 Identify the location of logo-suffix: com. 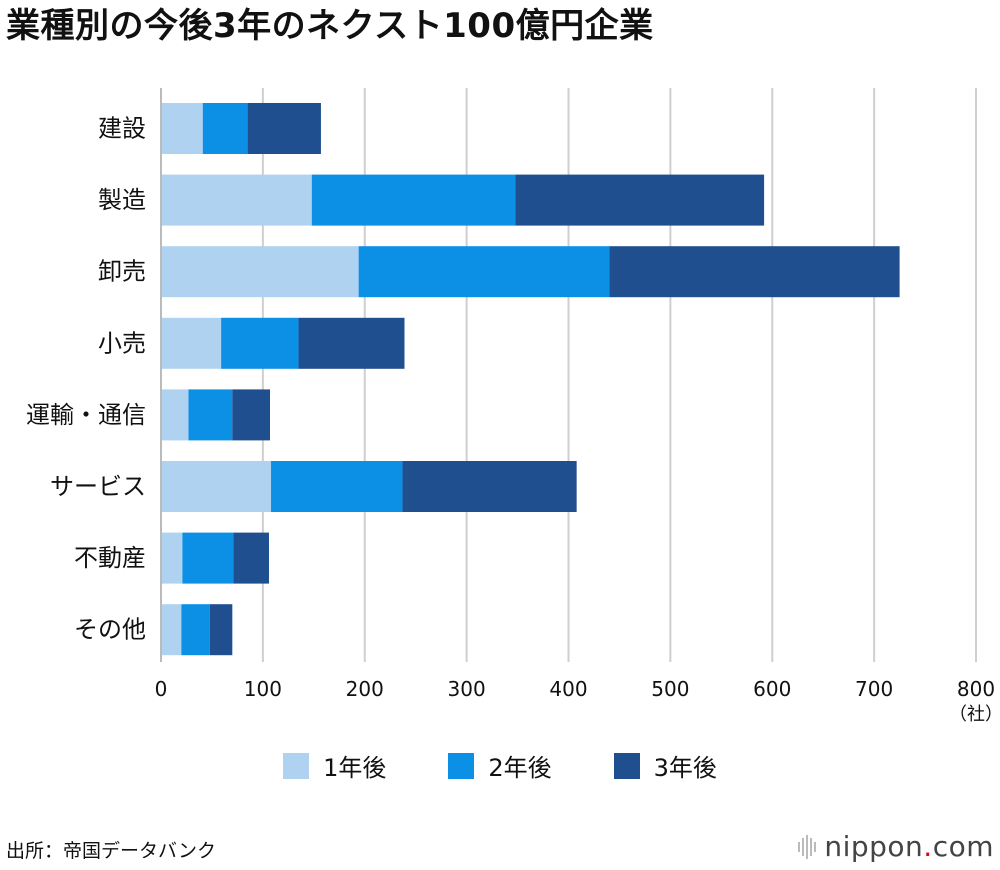
(963, 846).